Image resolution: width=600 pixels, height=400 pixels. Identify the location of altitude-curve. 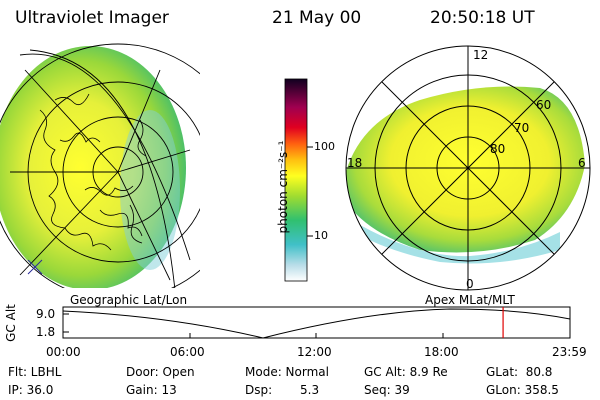
(316, 323).